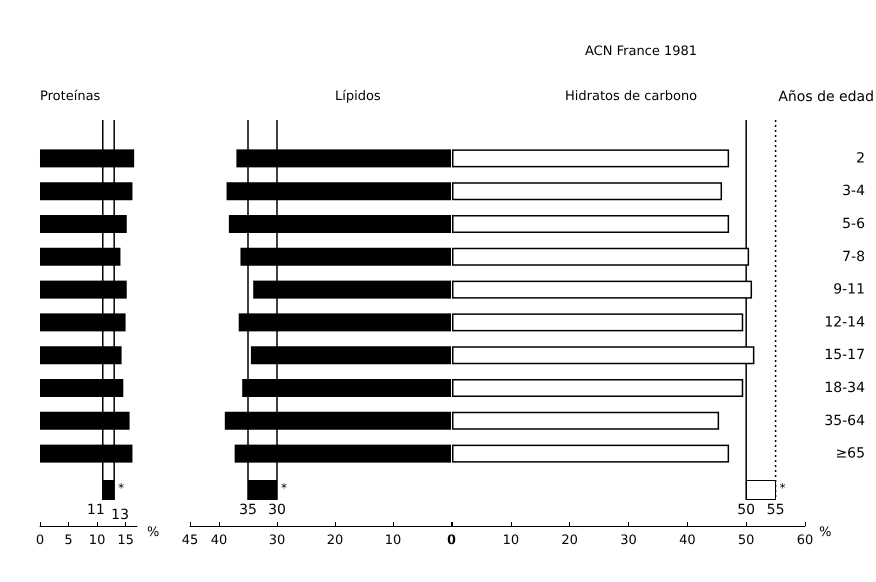 The height and width of the screenshot is (582, 876). I want to click on ref-line-label: 50, so click(746, 510).